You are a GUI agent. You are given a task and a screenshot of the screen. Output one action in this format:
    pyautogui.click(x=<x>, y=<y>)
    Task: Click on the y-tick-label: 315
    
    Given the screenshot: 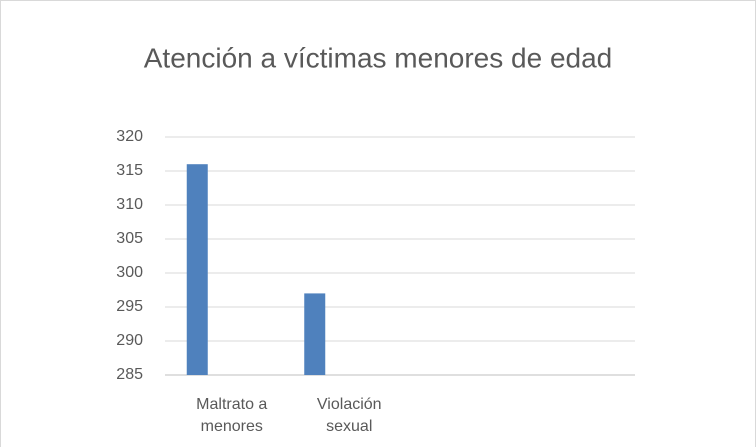 What is the action you would take?
    pyautogui.click(x=129, y=170)
    